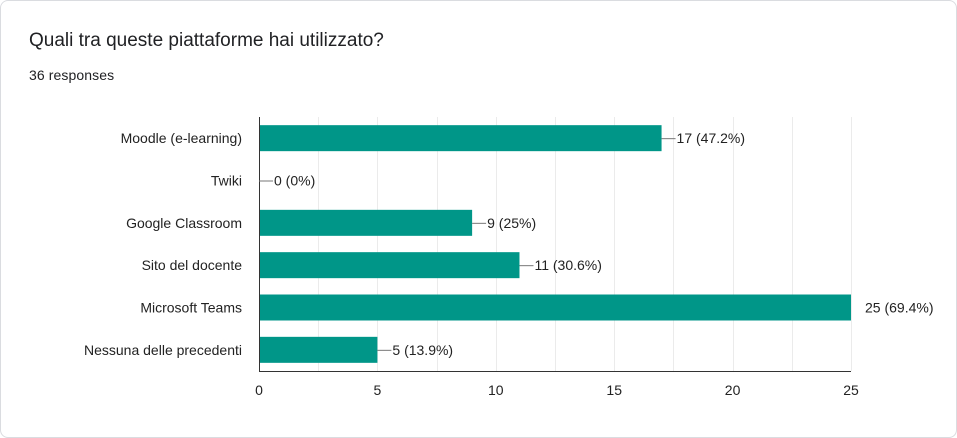 The image size is (957, 438). What do you see at coordinates (226, 181) in the screenshot?
I see `category-label: Twiki` at bounding box center [226, 181].